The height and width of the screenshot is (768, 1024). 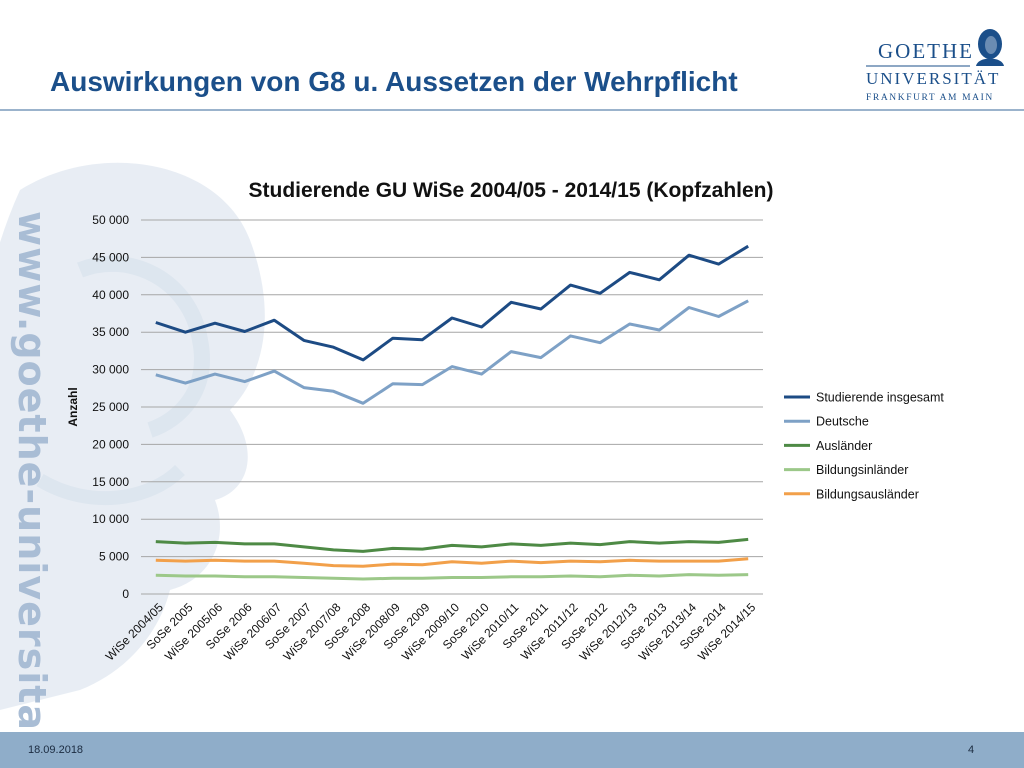 I want to click on logo-line-1: GOETHE, so click(x=926, y=51).